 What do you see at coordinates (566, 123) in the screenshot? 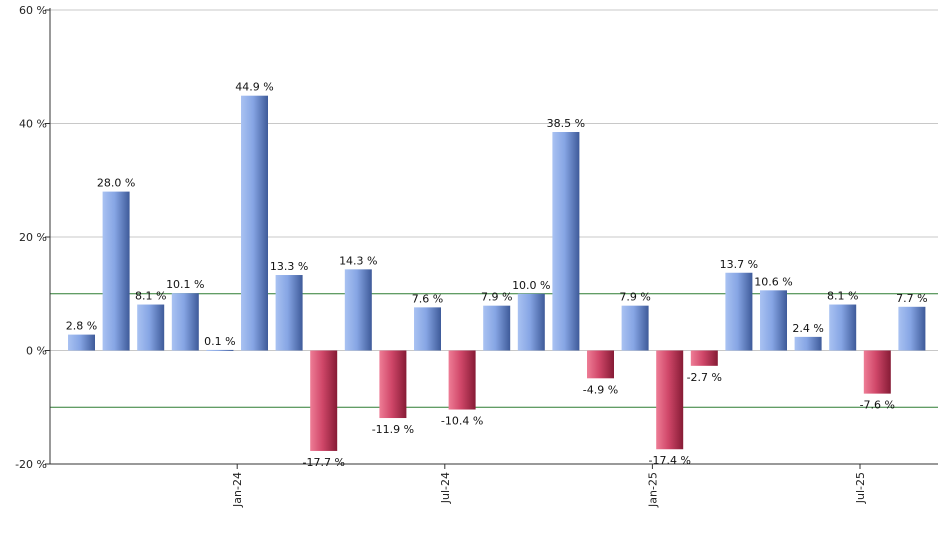
I see `bar-value-label: 38.5 %` at bounding box center [566, 123].